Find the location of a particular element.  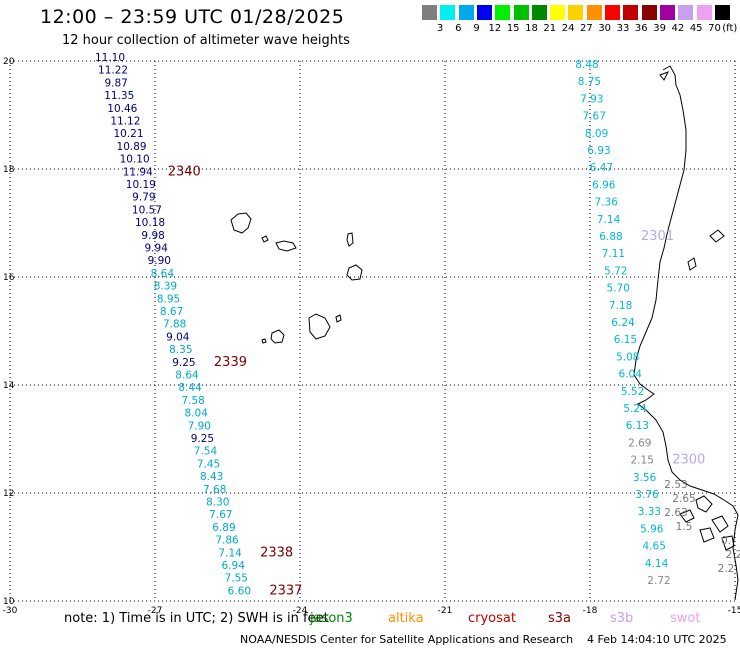

lon-tick-label: -24 is located at coordinates (300, 611).